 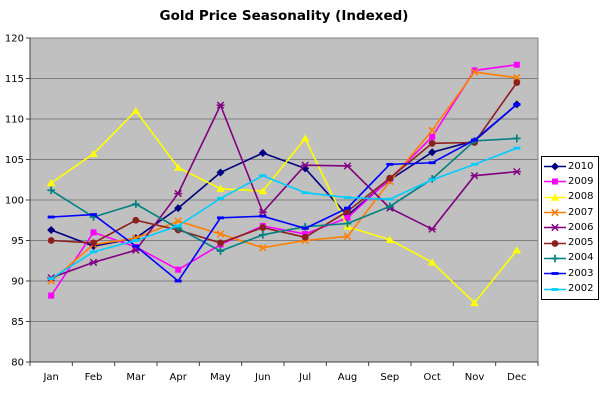 What do you see at coordinates (581, 273) in the screenshot?
I see `legend-label: 2003` at bounding box center [581, 273].